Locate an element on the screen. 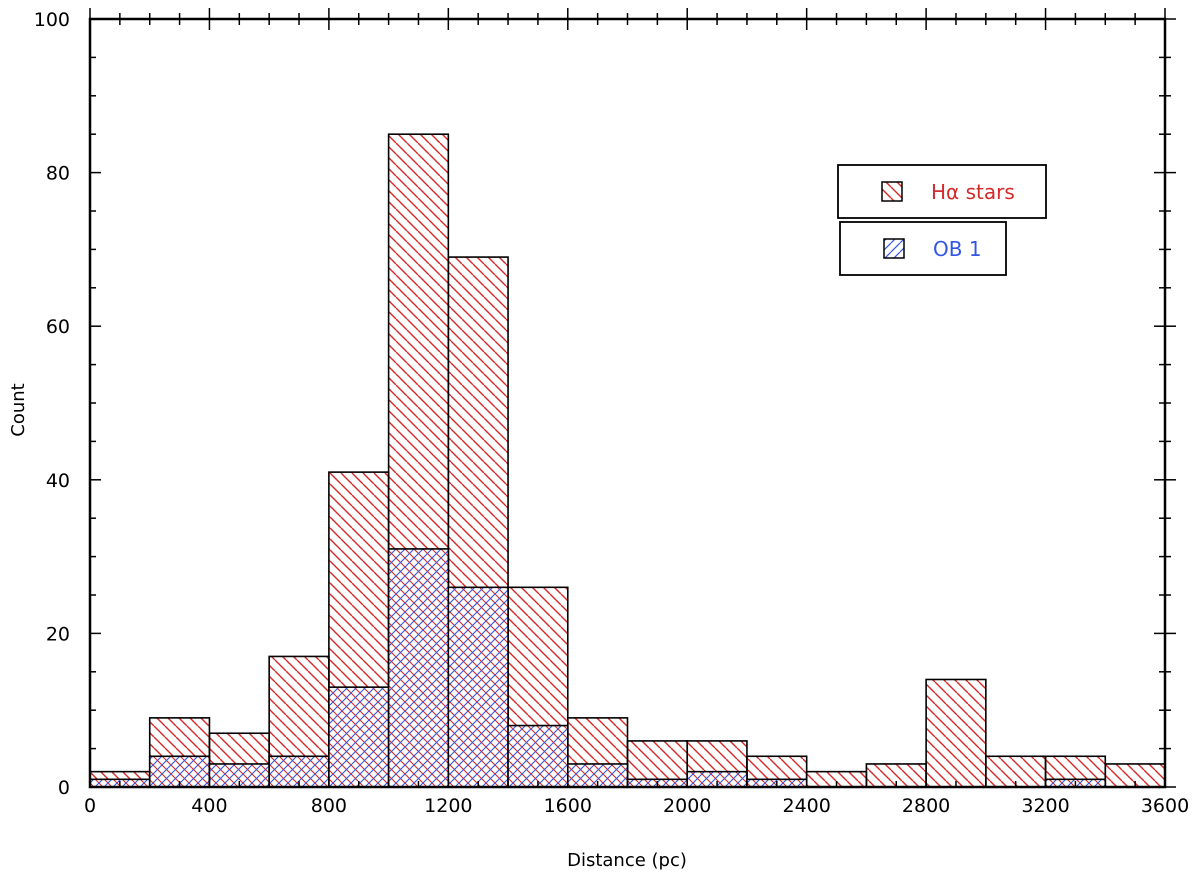 This screenshot has width=1200, height=885. x-tick-label: 3600 is located at coordinates (1165, 806).